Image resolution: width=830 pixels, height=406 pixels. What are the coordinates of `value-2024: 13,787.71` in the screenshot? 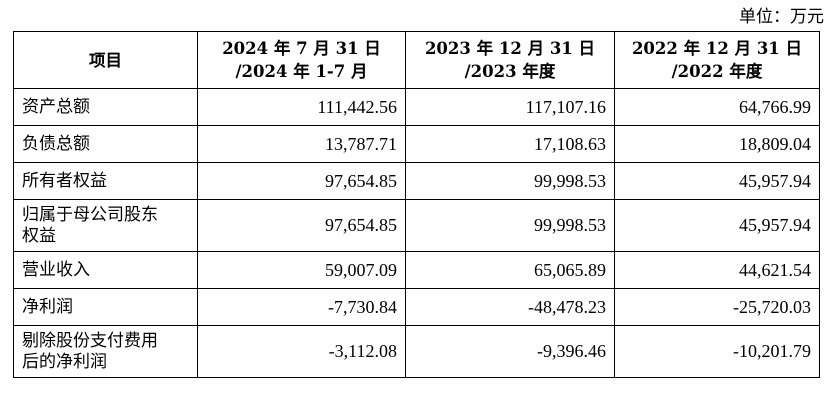 It's located at (301, 144).